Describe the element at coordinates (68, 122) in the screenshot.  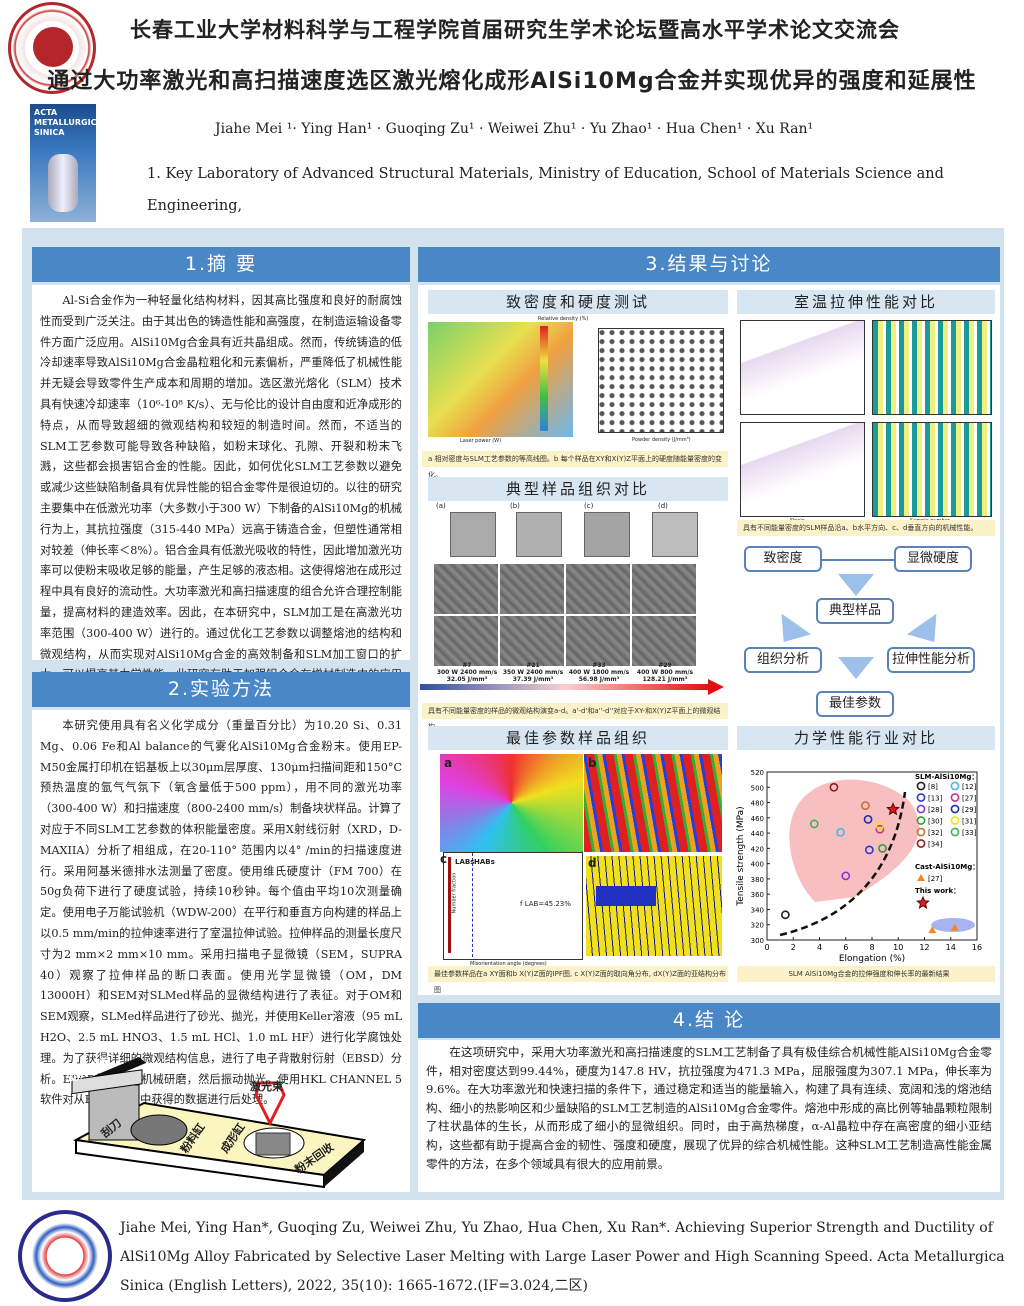
I see `journal-cover-title: ACTA METALLURGICA SINICA` at that location.